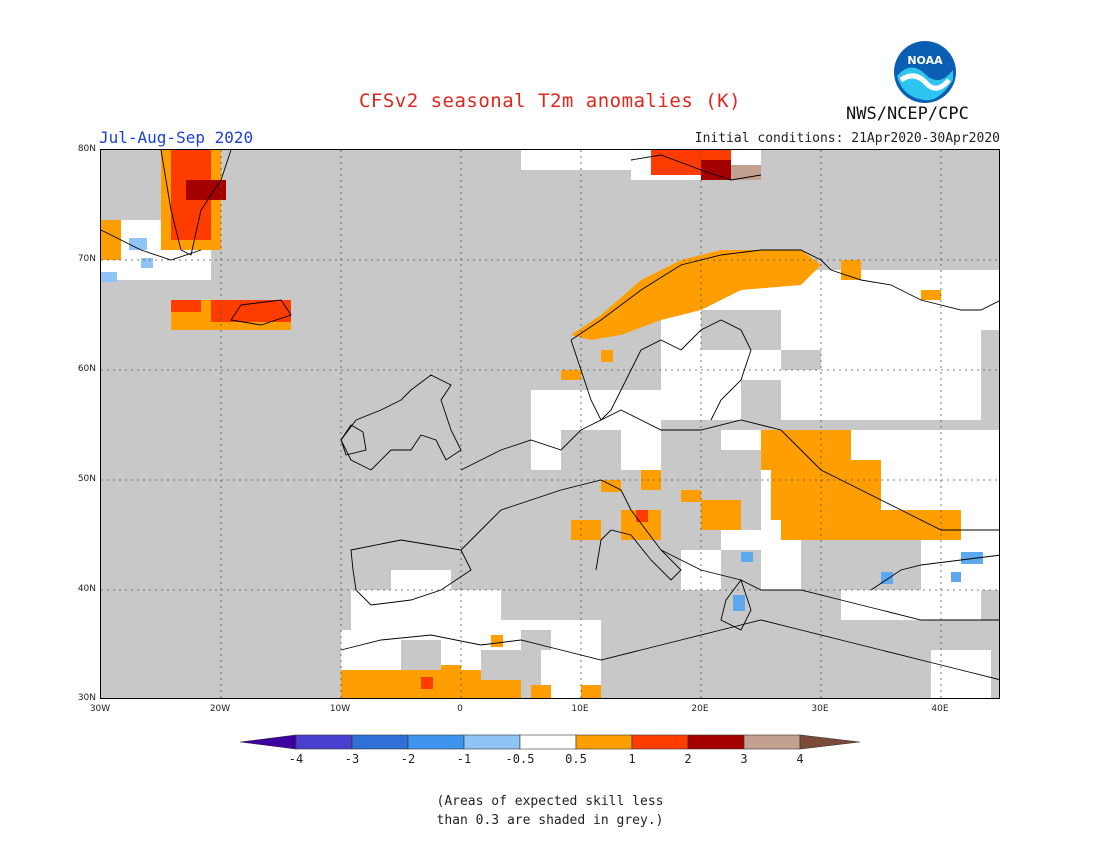 This screenshot has width=1100, height=850. Describe the element at coordinates (696, 165) in the screenshot. I see `svalbard` at that location.